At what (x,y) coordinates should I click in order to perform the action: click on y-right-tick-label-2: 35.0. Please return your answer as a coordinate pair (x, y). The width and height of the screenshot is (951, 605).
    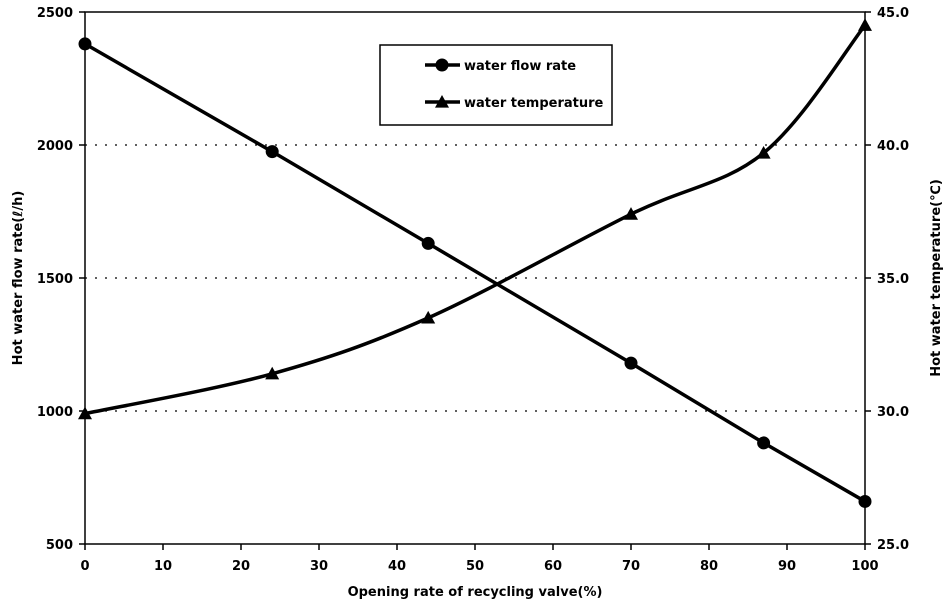
    Looking at the image, I should click on (893, 279).